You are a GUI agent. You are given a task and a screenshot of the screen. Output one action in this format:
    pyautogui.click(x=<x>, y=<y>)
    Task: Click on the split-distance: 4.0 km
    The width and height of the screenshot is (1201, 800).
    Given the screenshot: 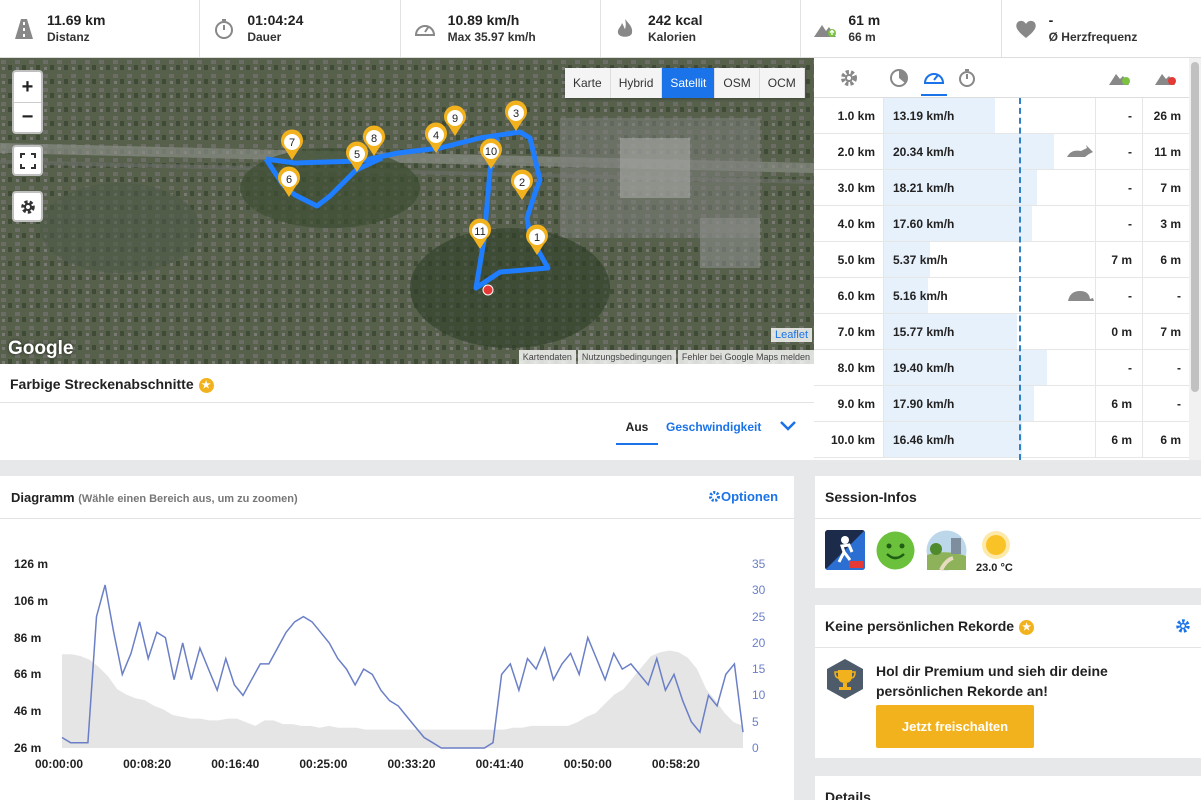 What is the action you would take?
    pyautogui.click(x=856, y=223)
    